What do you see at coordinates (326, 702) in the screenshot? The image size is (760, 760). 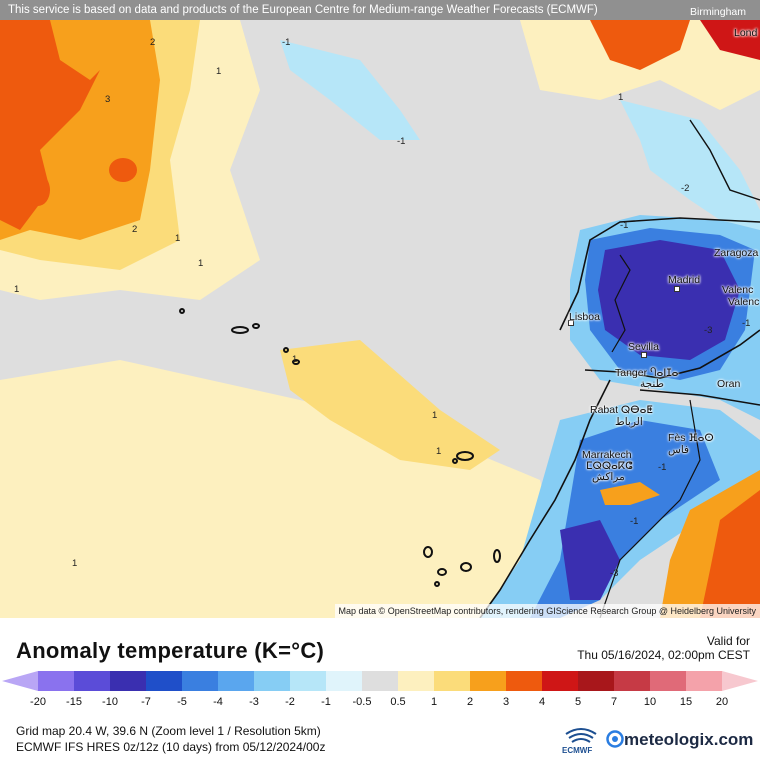 I see `colorbar-tick-label: -1` at bounding box center [326, 702].